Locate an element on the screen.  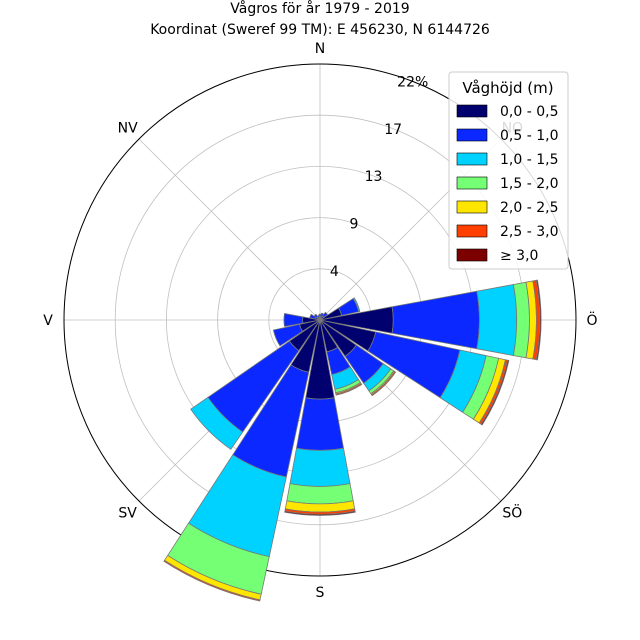
legend-title: Våghöjd (m) is located at coordinates (507, 88).